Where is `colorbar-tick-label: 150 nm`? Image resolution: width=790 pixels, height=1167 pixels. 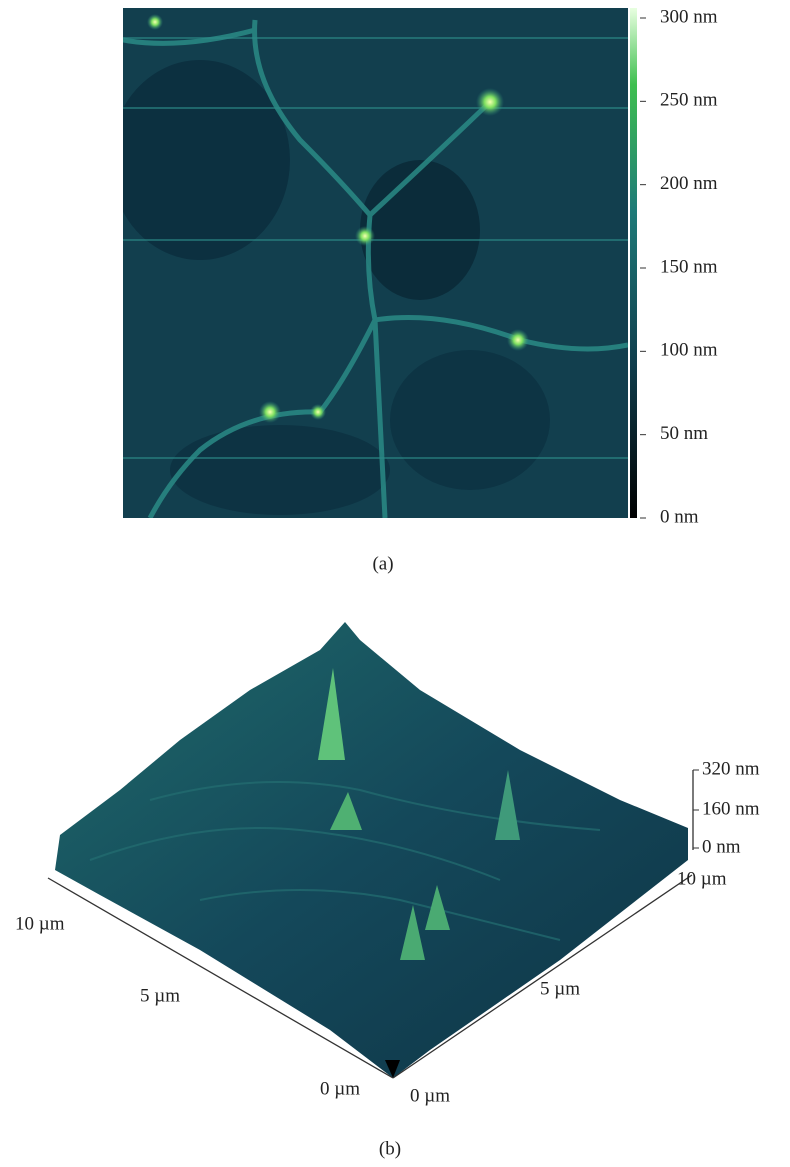 colorbar-tick-label: 150 nm is located at coordinates (689, 266).